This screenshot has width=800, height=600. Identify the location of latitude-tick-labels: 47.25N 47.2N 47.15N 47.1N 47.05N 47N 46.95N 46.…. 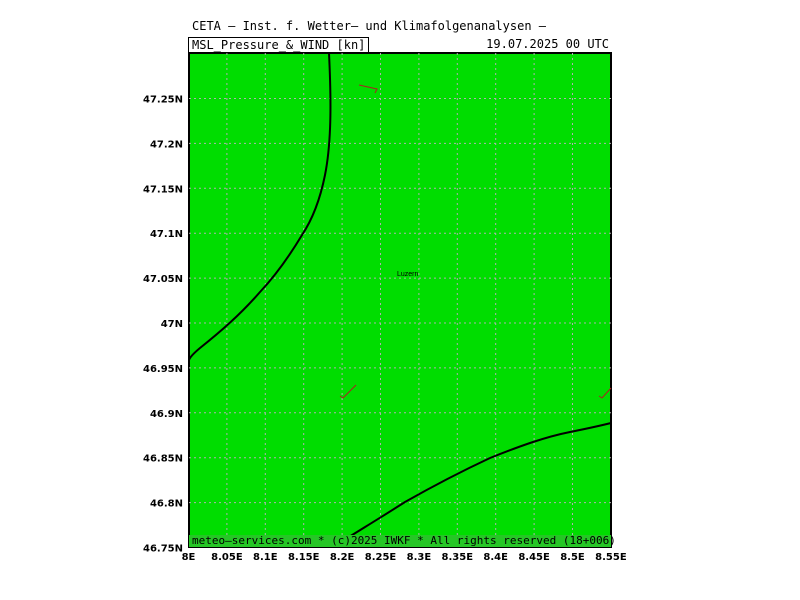
(163, 325).